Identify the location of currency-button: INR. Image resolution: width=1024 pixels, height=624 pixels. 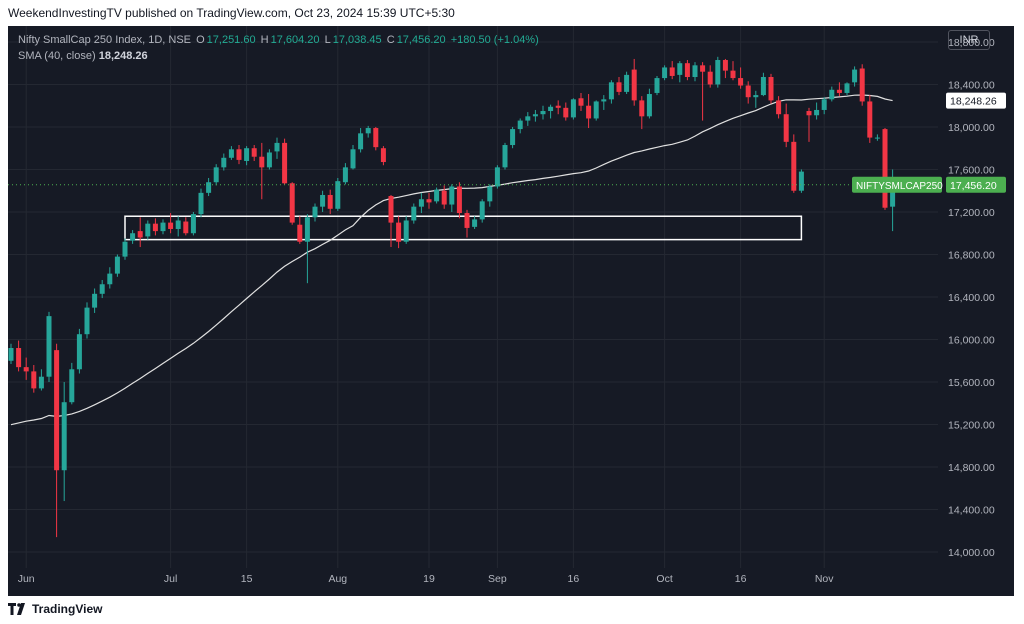
(969, 40).